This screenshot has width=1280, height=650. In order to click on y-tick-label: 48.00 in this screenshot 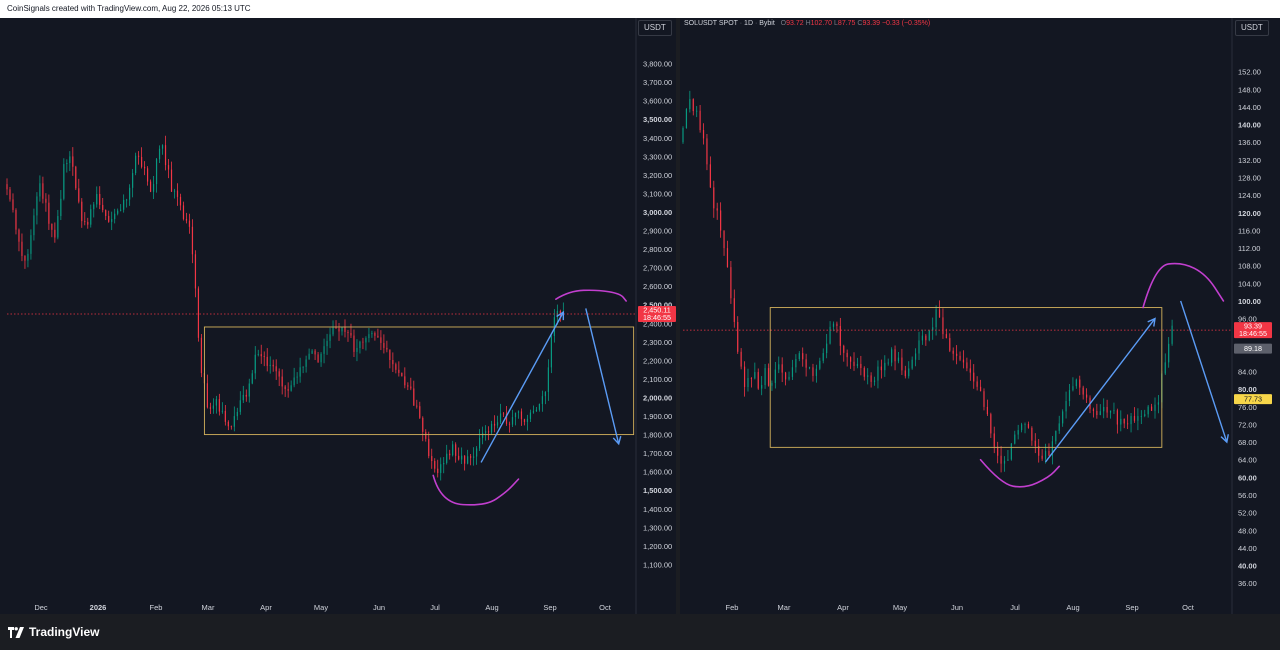, I will do `click(1247, 530)`.